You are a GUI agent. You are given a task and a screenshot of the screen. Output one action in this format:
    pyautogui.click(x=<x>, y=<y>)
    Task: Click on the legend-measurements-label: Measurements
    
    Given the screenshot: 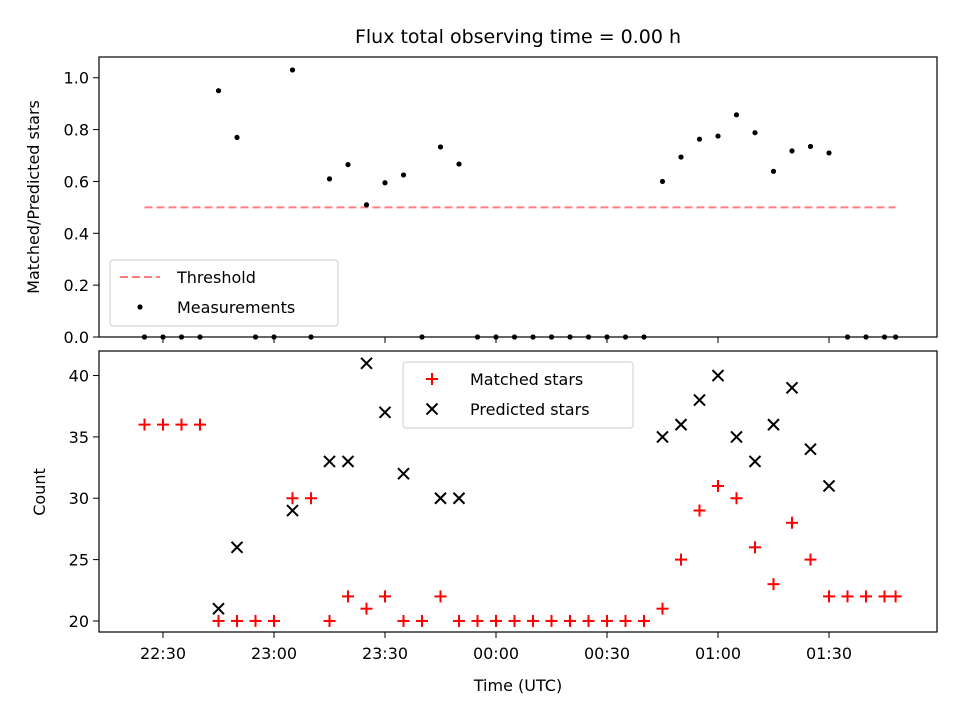 What is the action you would take?
    pyautogui.click(x=236, y=307)
    